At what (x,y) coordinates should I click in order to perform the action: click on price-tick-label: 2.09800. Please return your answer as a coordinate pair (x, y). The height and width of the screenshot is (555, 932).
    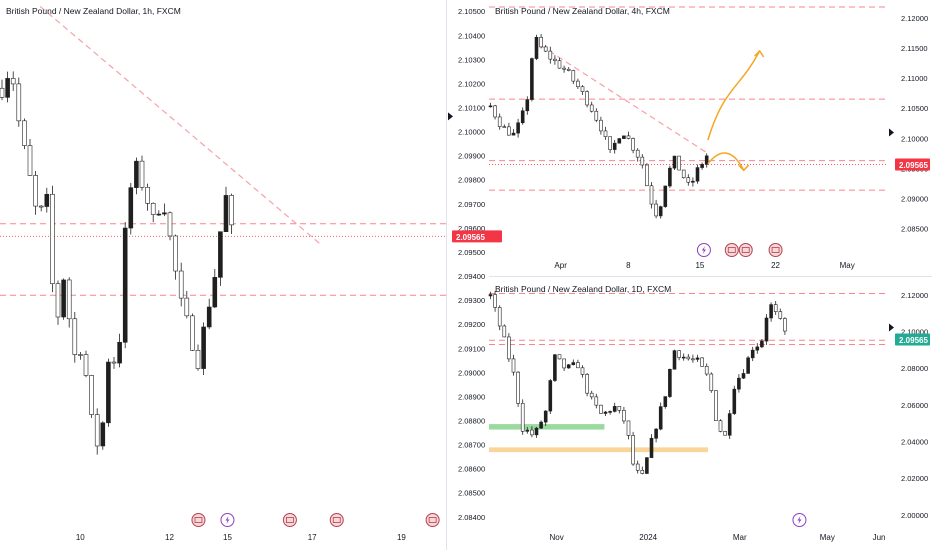
    Looking at the image, I should click on (471, 180).